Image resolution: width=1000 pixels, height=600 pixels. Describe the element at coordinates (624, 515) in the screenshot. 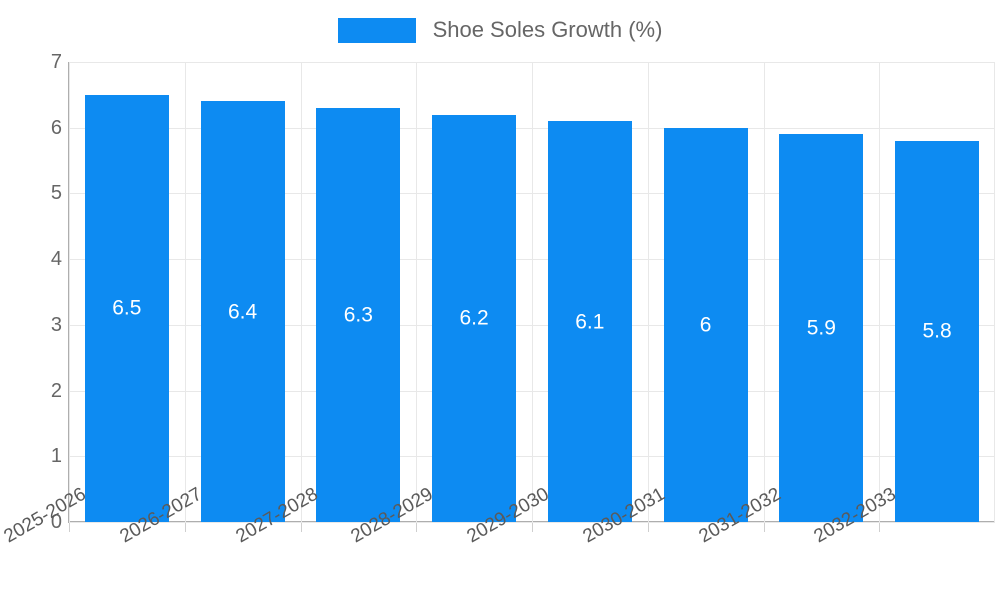

I see `x-axis-tick-label: 2030-2031` at that location.